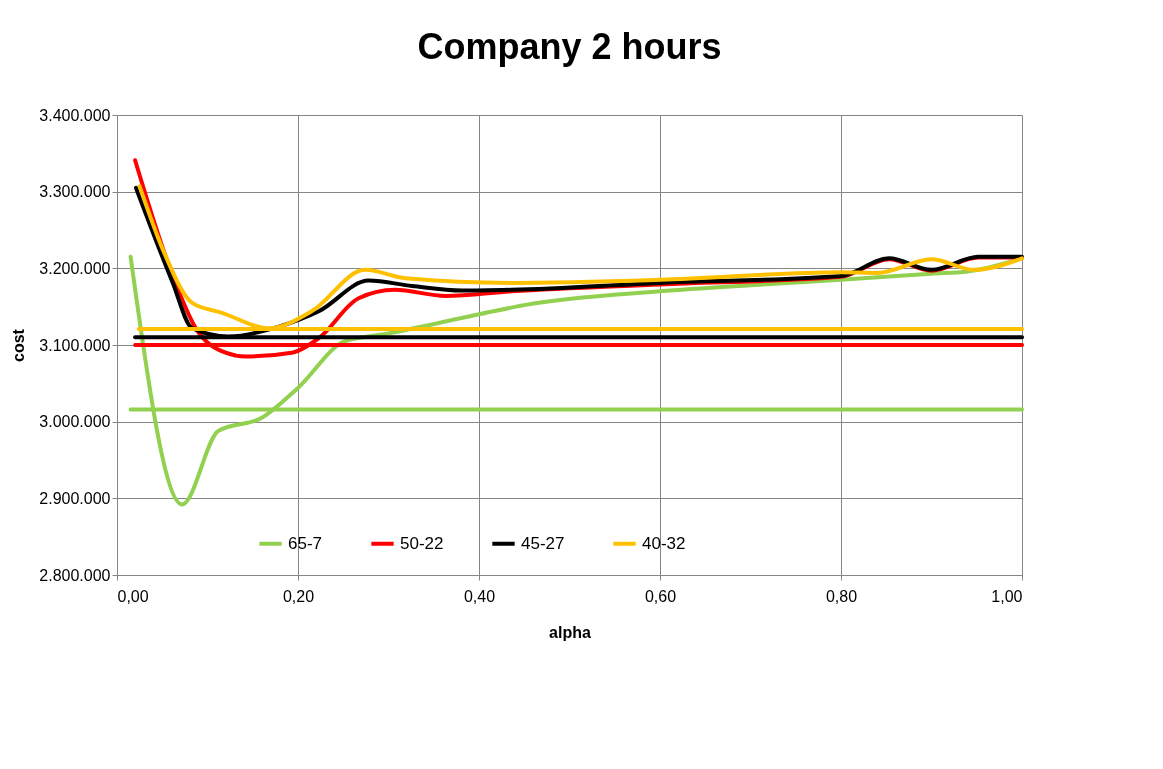 This screenshot has height=769, width=1163. I want to click on x-tick-label: 0,00, so click(133, 596).